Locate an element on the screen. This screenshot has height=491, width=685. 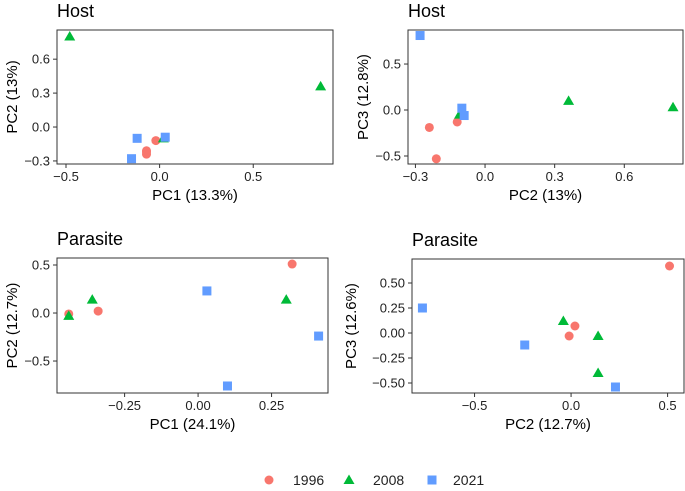
y-tick-label: 0.6 is located at coordinates (41, 59).